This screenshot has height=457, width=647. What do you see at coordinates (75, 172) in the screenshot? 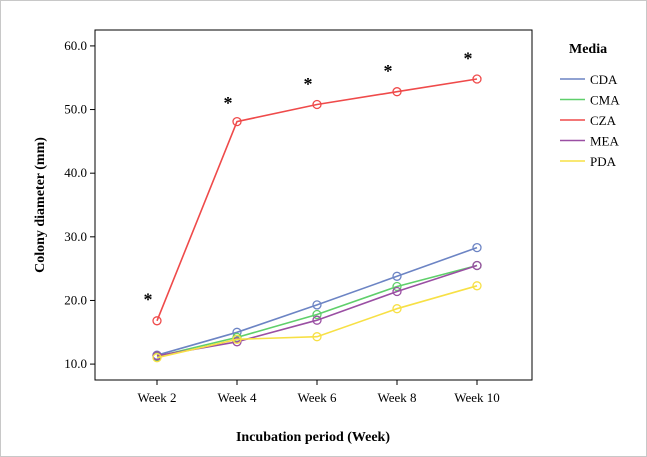
I see `y-tick-label: 40.0` at bounding box center [75, 172].